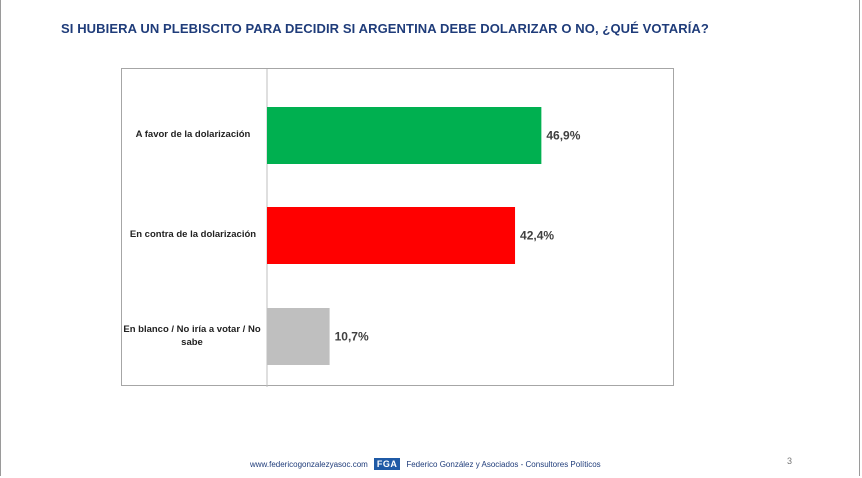  What do you see at coordinates (193, 134) in the screenshot?
I see `category-label-0: A favor de la dolarización` at bounding box center [193, 134].